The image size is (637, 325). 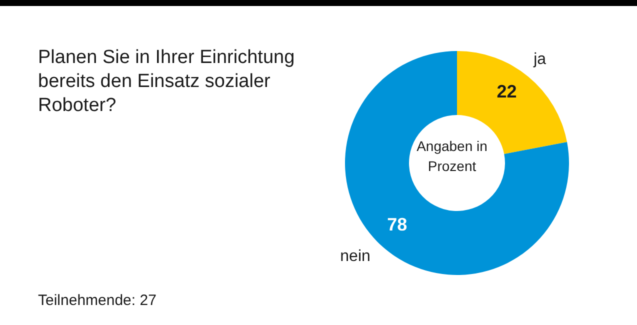 What do you see at coordinates (97, 300) in the screenshot?
I see `text: Teilnehmende: 27` at bounding box center [97, 300].